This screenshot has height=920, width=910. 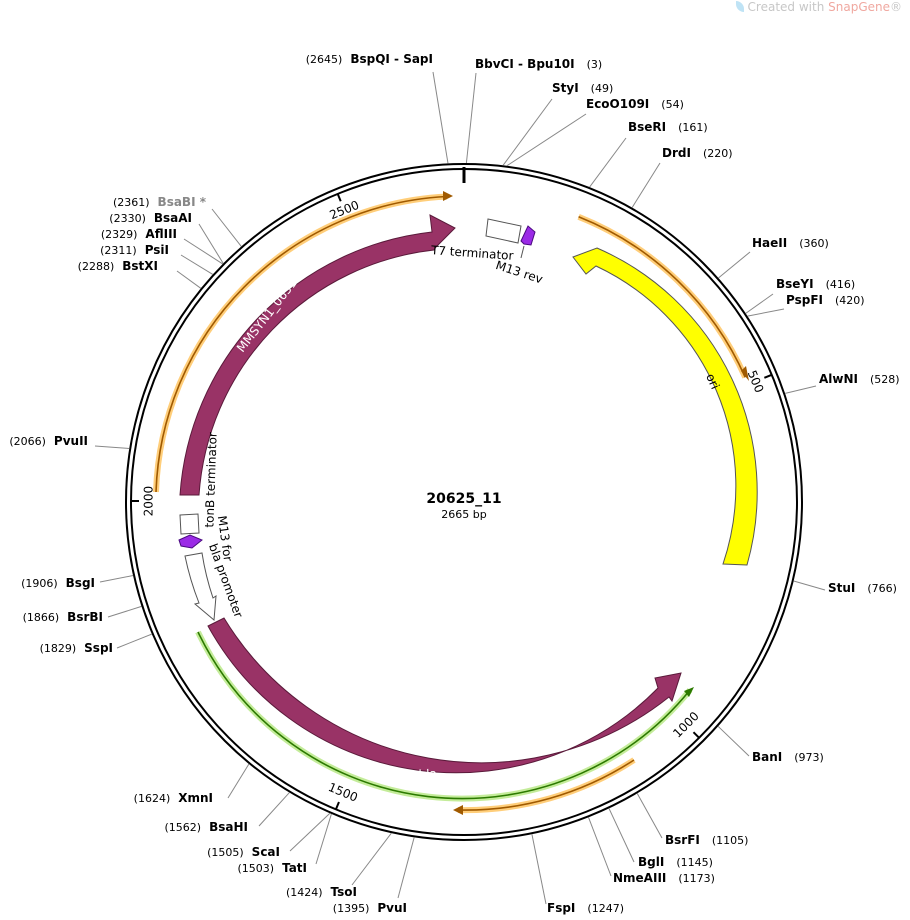 What do you see at coordinates (561, 908) in the screenshot?
I see `site-name-fspi: FspI` at bounding box center [561, 908].